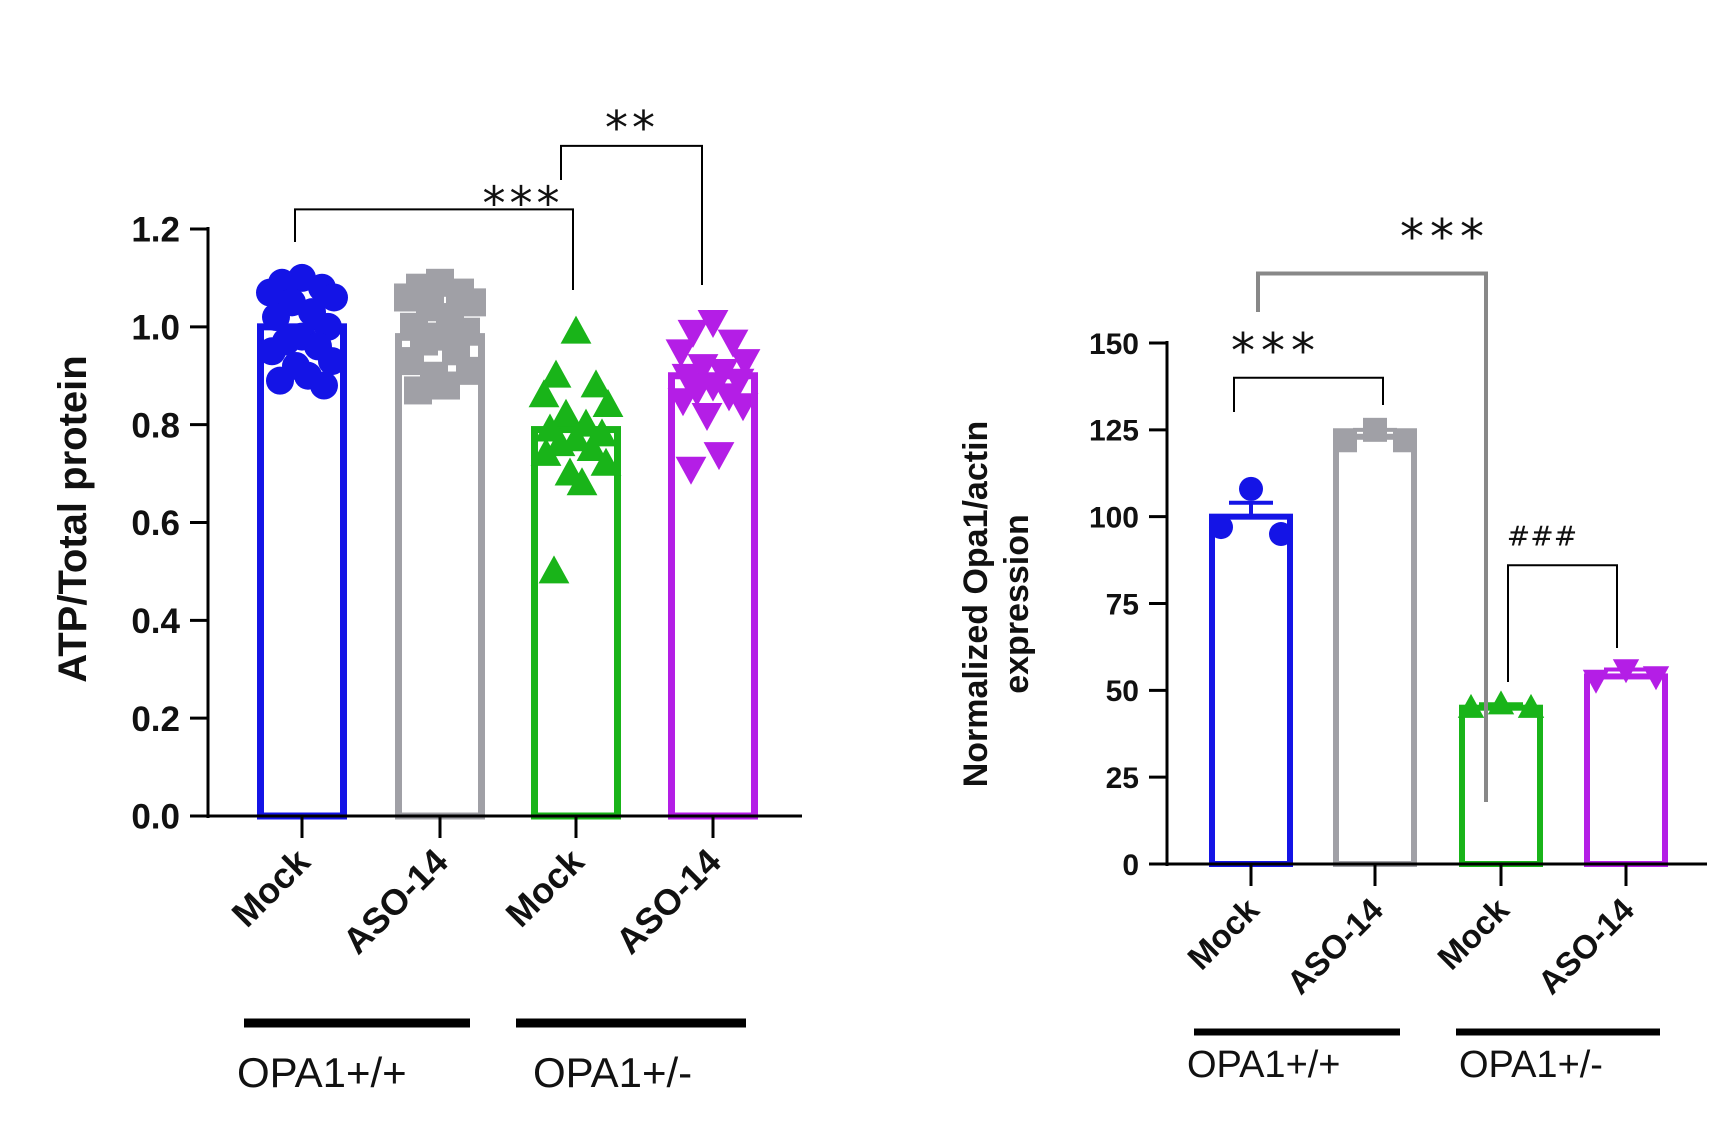  Describe the element at coordinates (1445, 238) in the screenshot. I see `b-significance-label-1: ***` at that location.